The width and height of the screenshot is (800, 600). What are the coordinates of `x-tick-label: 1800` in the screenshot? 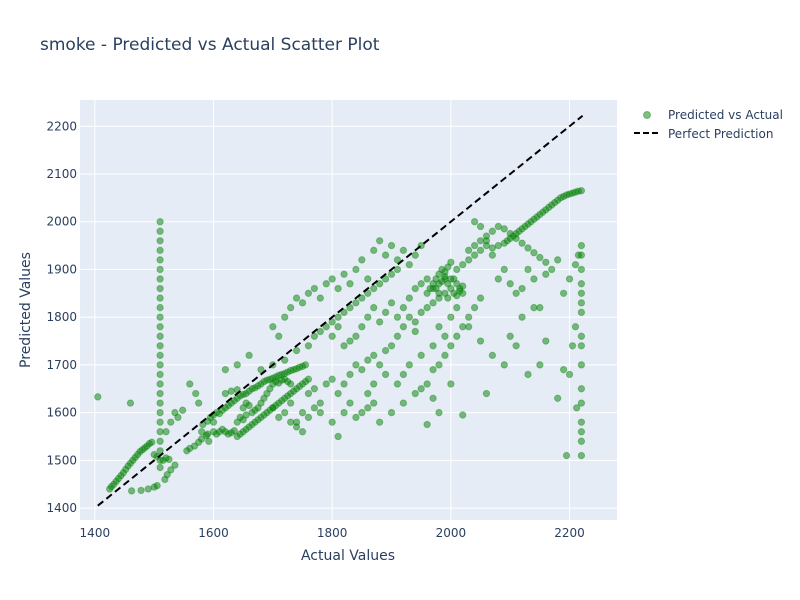 It's located at (332, 533).